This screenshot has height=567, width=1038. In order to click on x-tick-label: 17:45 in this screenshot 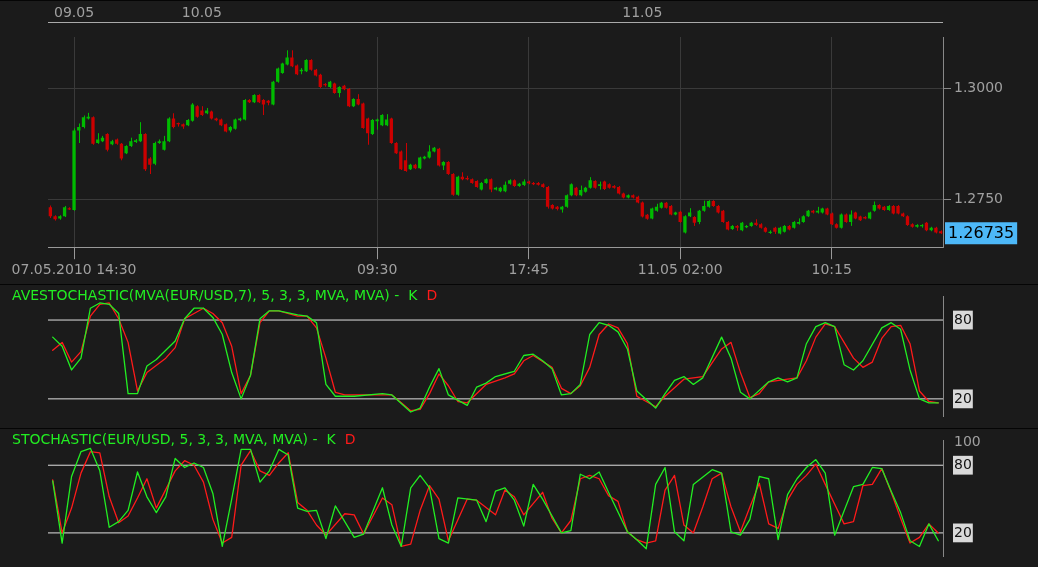, I will do `click(528, 269)`.